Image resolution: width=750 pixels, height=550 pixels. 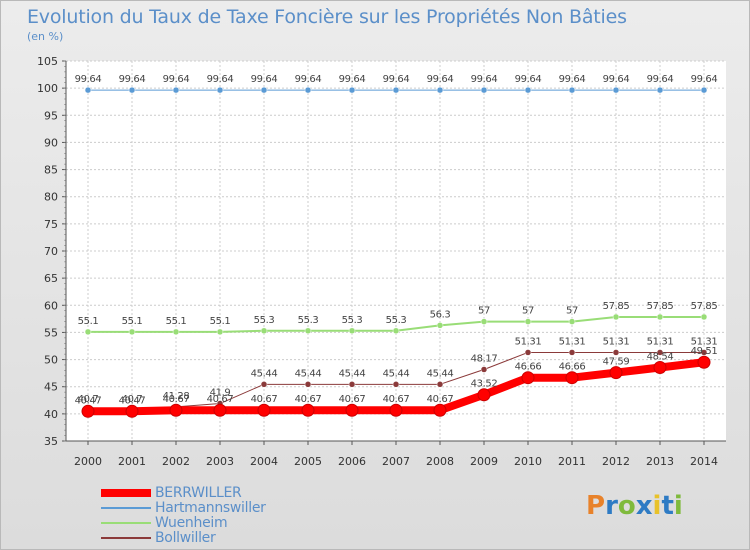 I want to click on logo-letter: x, so click(x=644, y=506).